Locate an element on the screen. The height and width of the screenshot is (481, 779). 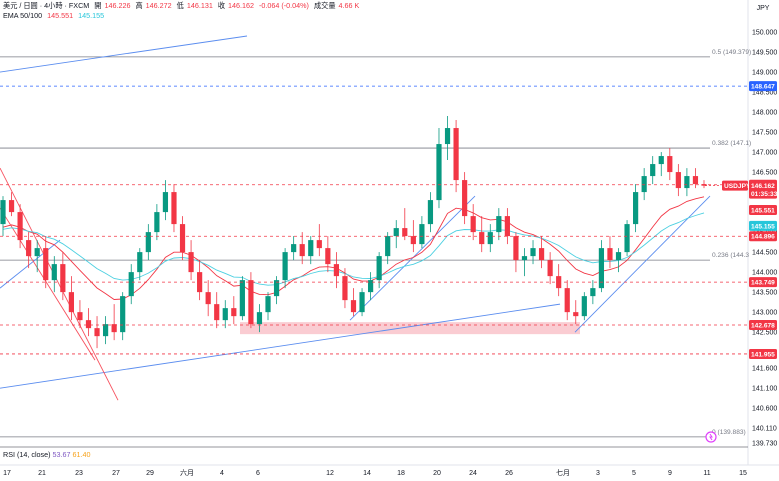
x-tick-label: 11 is located at coordinates (706, 473).